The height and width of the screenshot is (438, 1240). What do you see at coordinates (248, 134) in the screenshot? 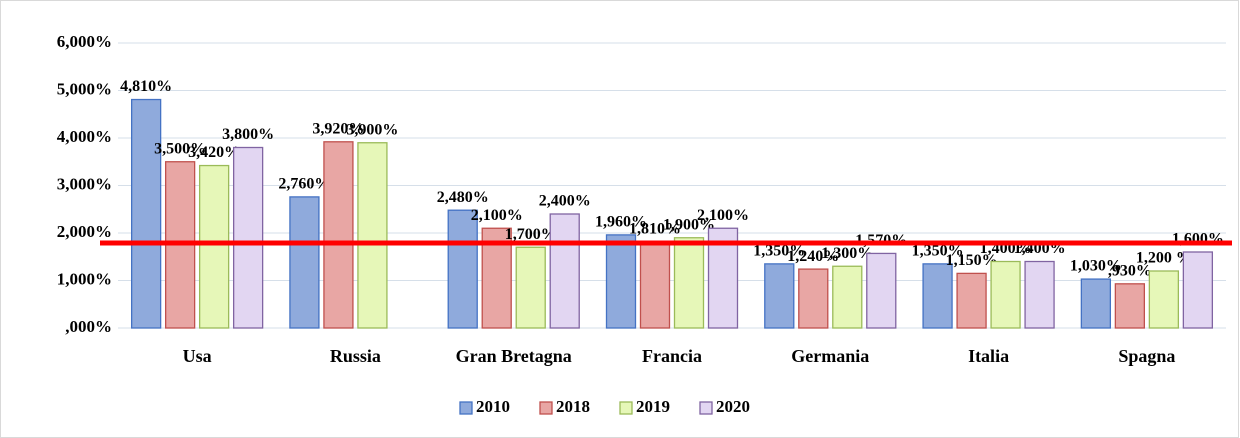
I see `data-label: 3,800%` at bounding box center [248, 134].